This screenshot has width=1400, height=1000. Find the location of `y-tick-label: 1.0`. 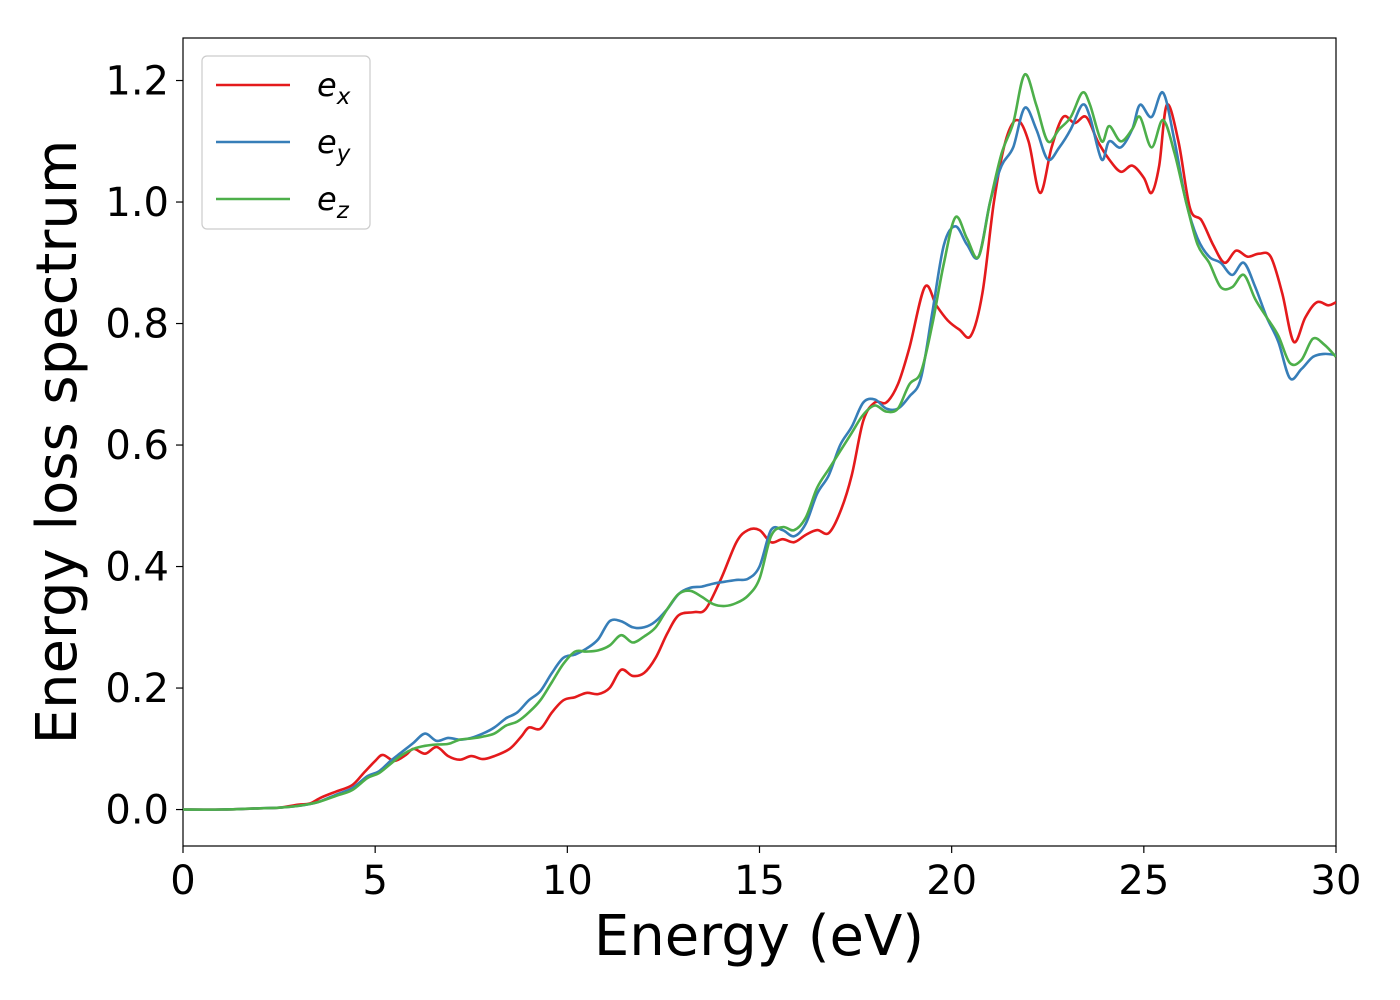

y-tick-label: 1.0 is located at coordinates (137, 203).